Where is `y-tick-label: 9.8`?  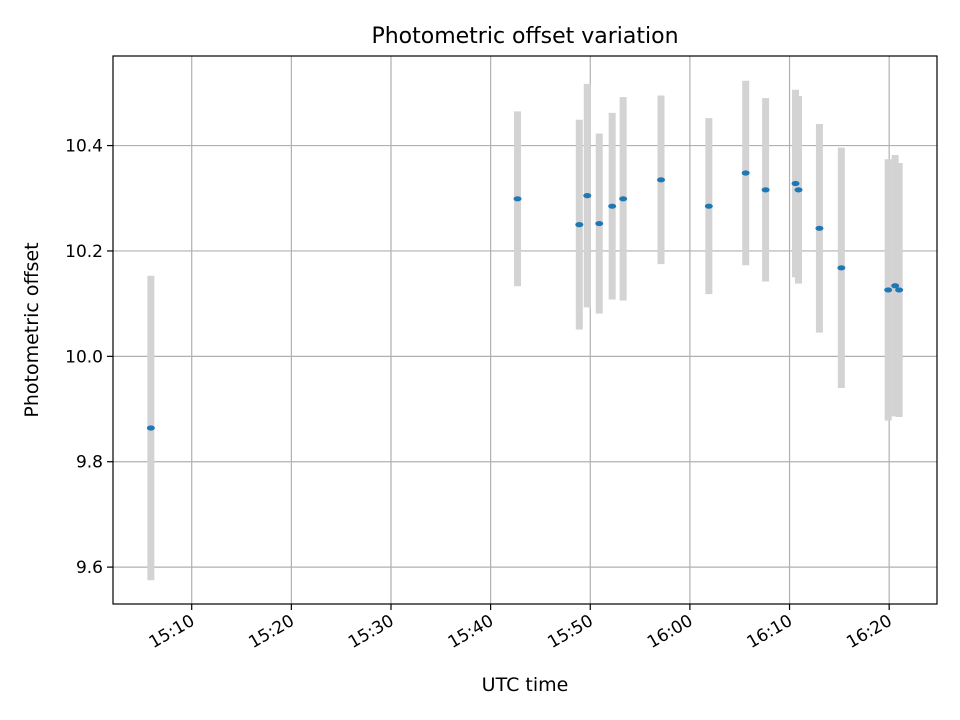 y-tick-label: 9.8 is located at coordinates (89, 463).